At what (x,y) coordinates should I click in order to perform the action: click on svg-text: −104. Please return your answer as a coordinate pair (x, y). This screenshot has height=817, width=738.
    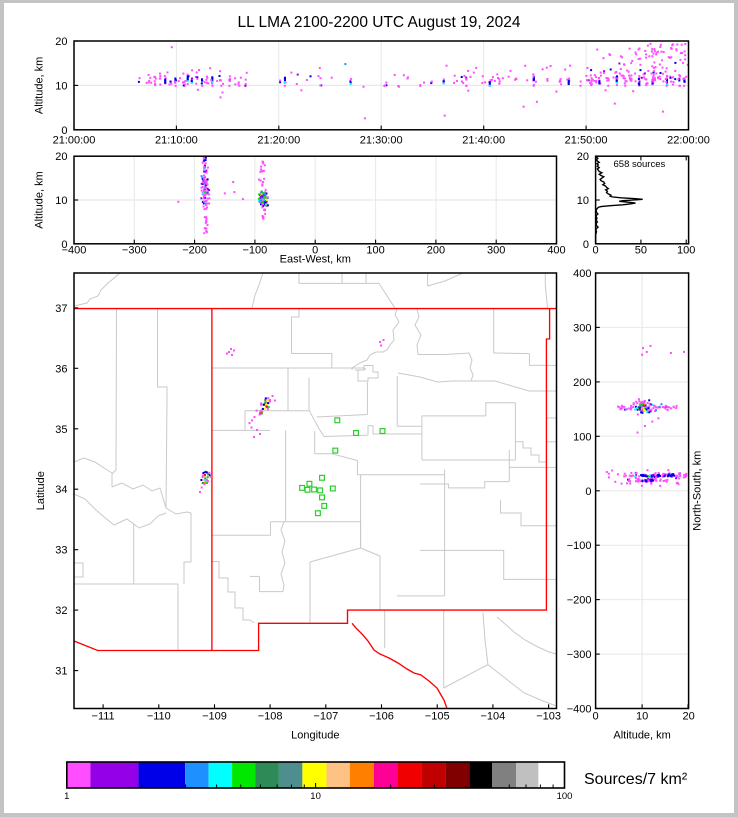
    Looking at the image, I should click on (493, 717).